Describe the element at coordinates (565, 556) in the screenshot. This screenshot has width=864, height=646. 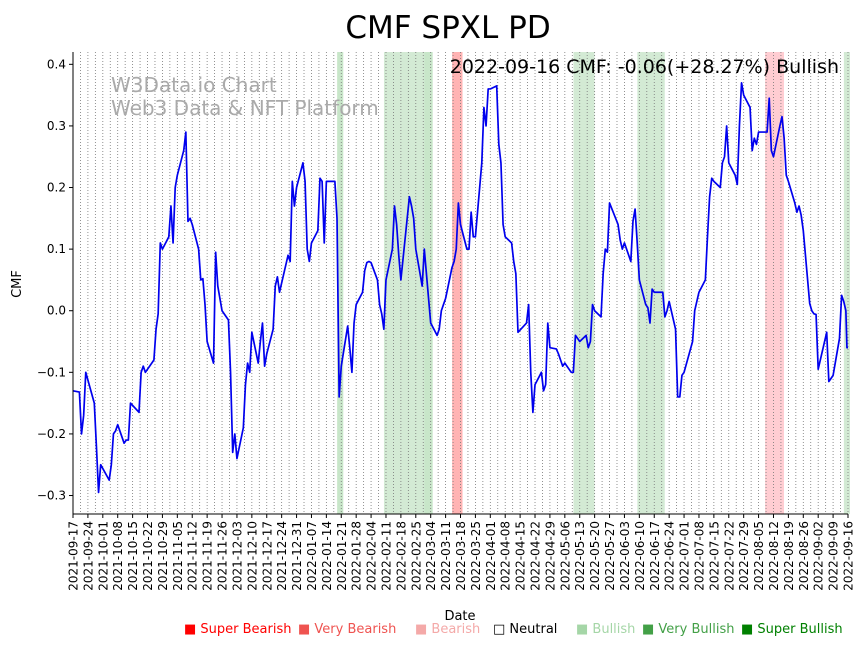
I see `x-tick-label-33: 2022-05-06` at that location.